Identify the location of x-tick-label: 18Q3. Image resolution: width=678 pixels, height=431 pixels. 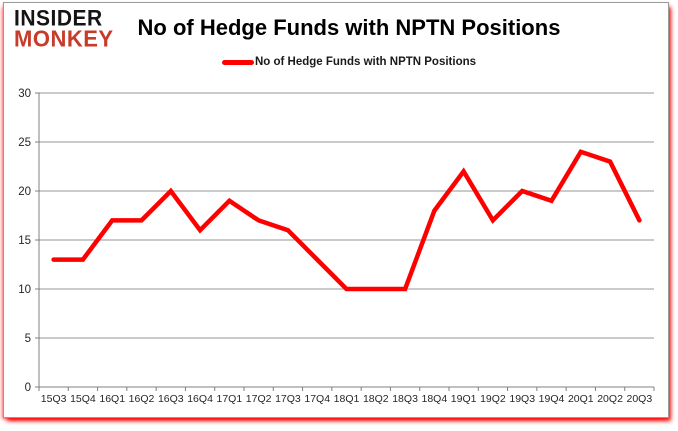
(405, 399).